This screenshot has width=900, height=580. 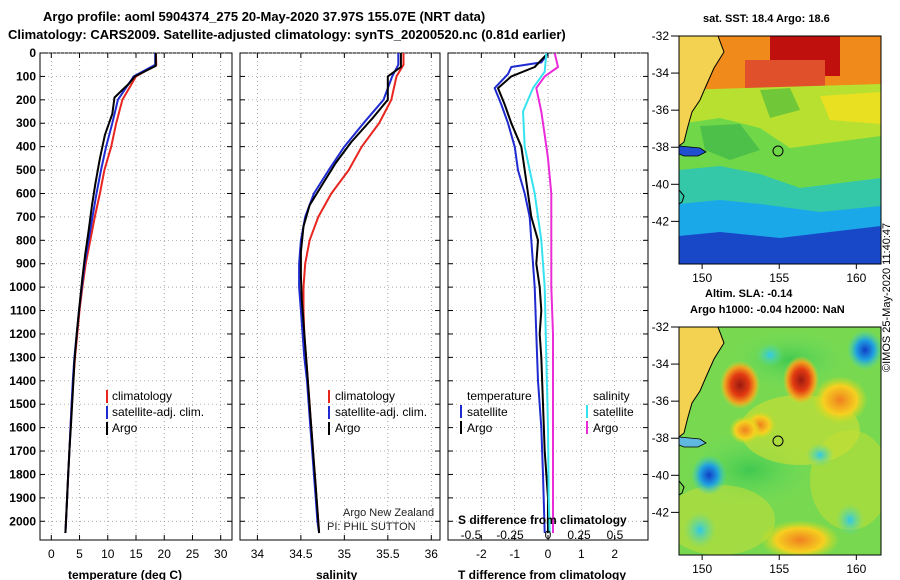 What do you see at coordinates (26, 264) in the screenshot?
I see `depth-tick-label: 900` at bounding box center [26, 264].